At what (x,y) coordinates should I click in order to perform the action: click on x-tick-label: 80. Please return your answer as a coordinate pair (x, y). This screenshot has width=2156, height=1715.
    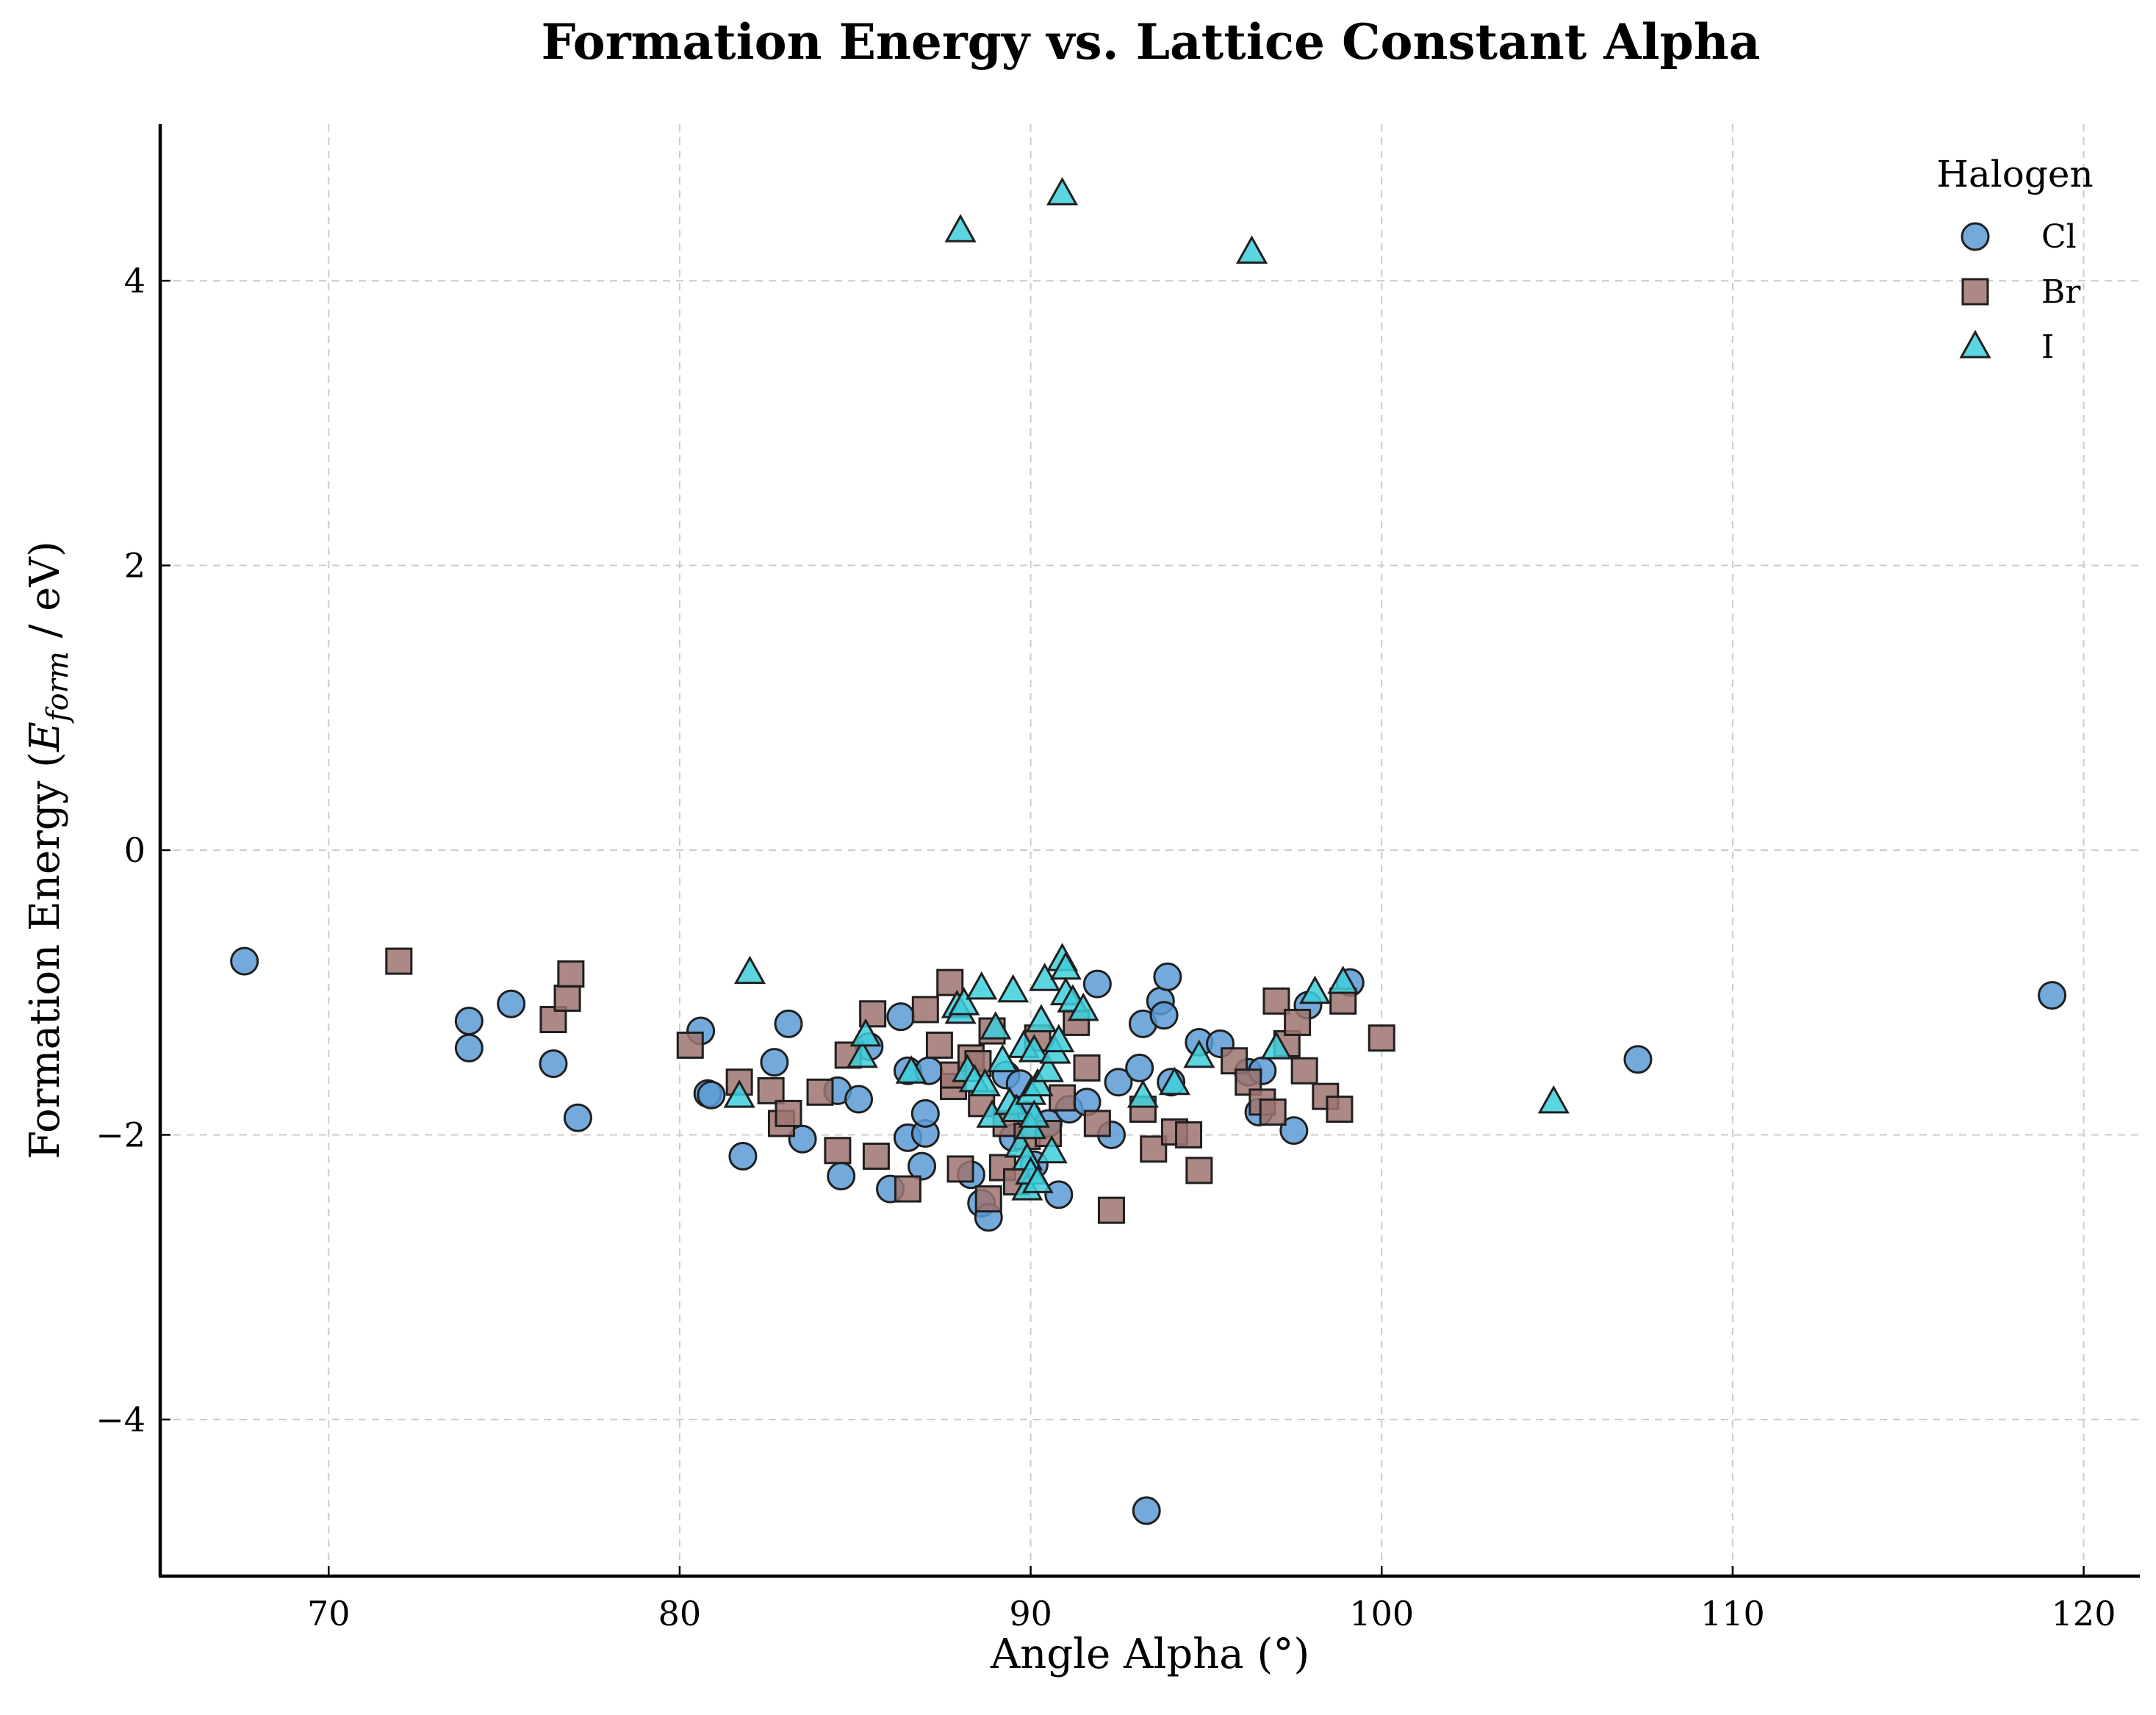
    Looking at the image, I should click on (680, 1613).